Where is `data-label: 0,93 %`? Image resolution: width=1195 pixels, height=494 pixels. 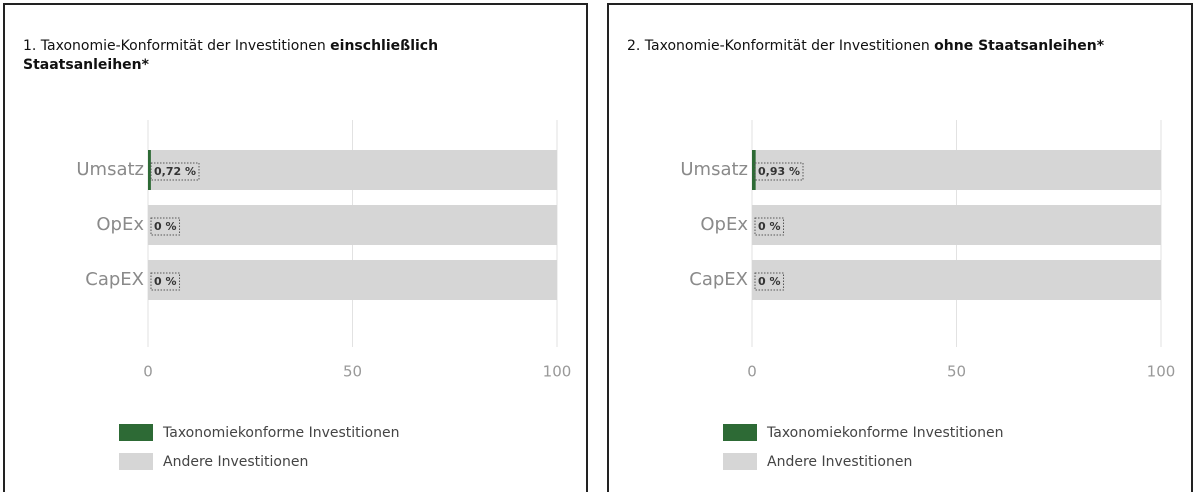 data-label: 0,93 % is located at coordinates (779, 171).